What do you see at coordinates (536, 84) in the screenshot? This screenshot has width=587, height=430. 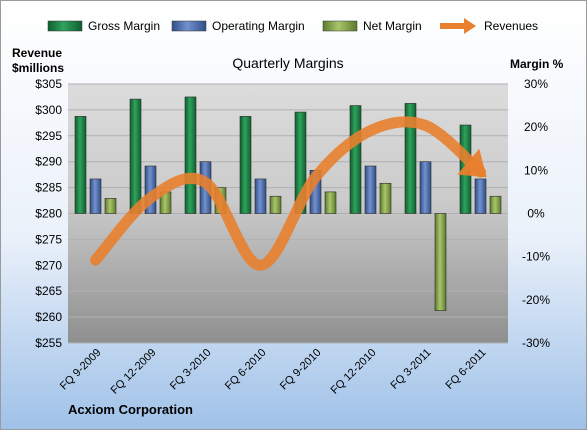 I see `right-tick-label: 30%` at bounding box center [536, 84].